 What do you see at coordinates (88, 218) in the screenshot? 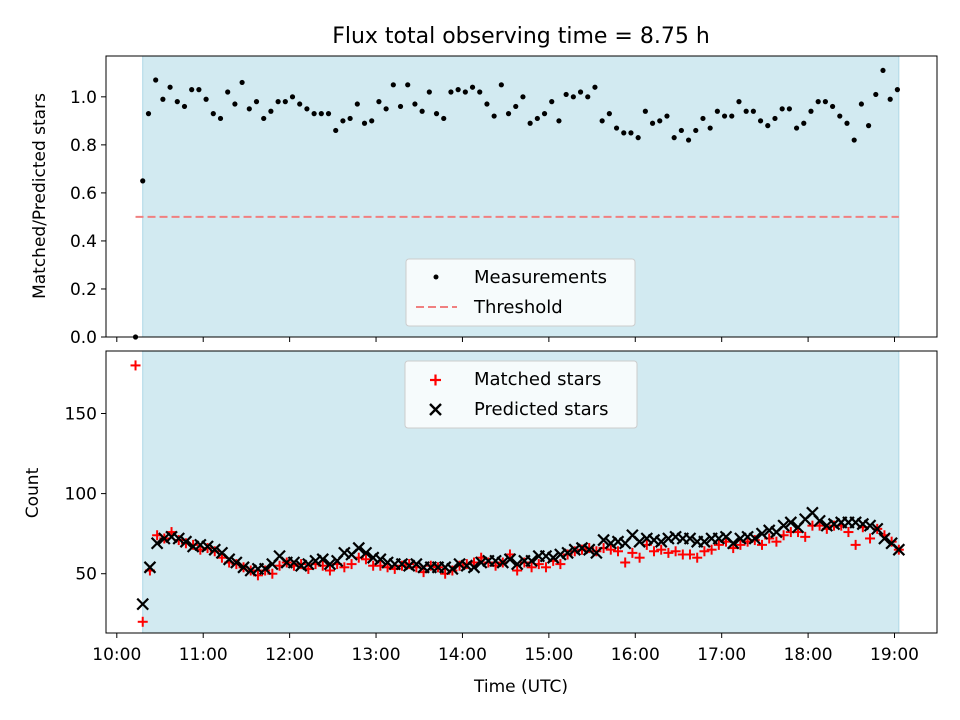
I see `top-y-axis: 0.0 0.2 0.4 0.6 0.8 1.0` at bounding box center [88, 218].